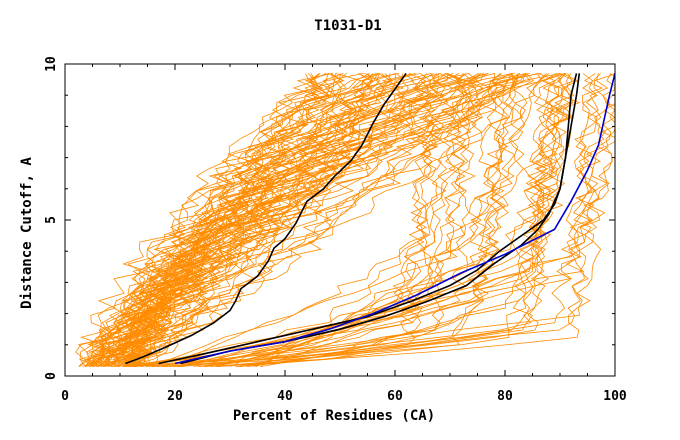 The image size is (680, 440). What do you see at coordinates (27, 233) in the screenshot?
I see `y-axis-label: Distance Cutoff, A` at bounding box center [27, 233].